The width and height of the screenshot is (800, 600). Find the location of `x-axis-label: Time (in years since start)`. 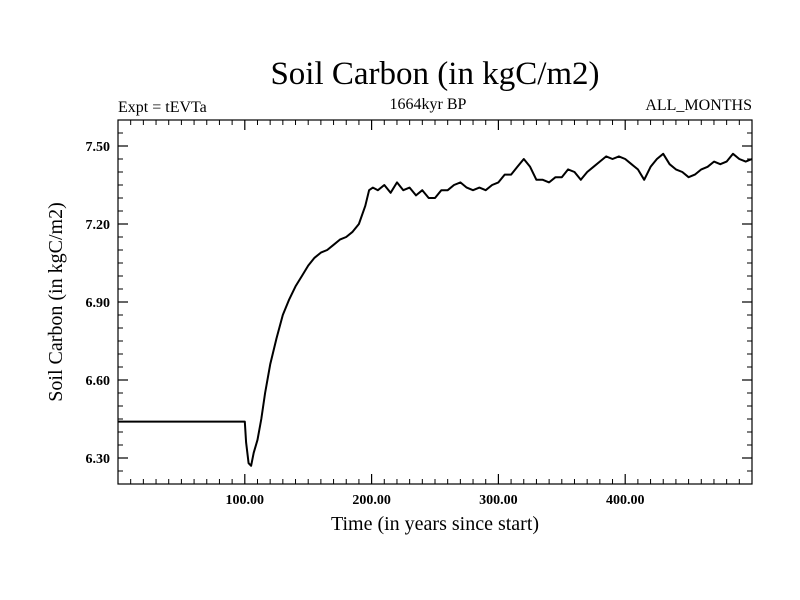

x-axis-label: Time (in years since start) is located at coordinates (435, 524).